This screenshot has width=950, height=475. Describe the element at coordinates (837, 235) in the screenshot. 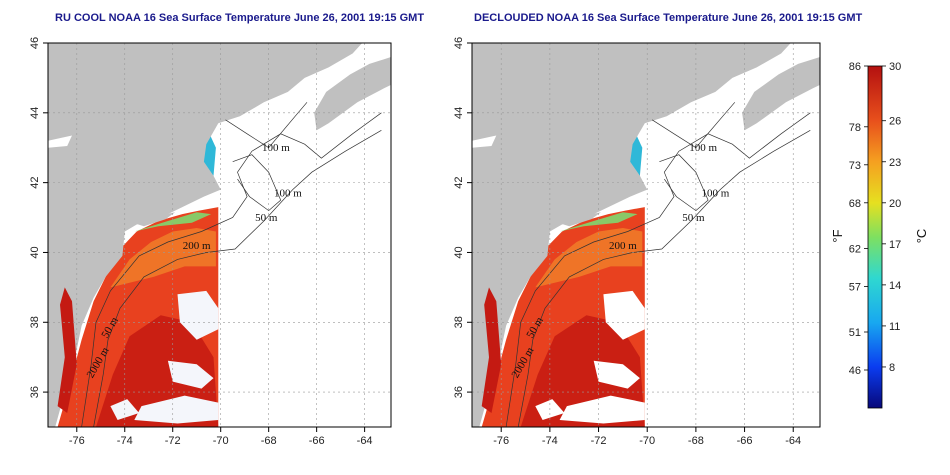

I see `fahrenheit-label: °F` at that location.